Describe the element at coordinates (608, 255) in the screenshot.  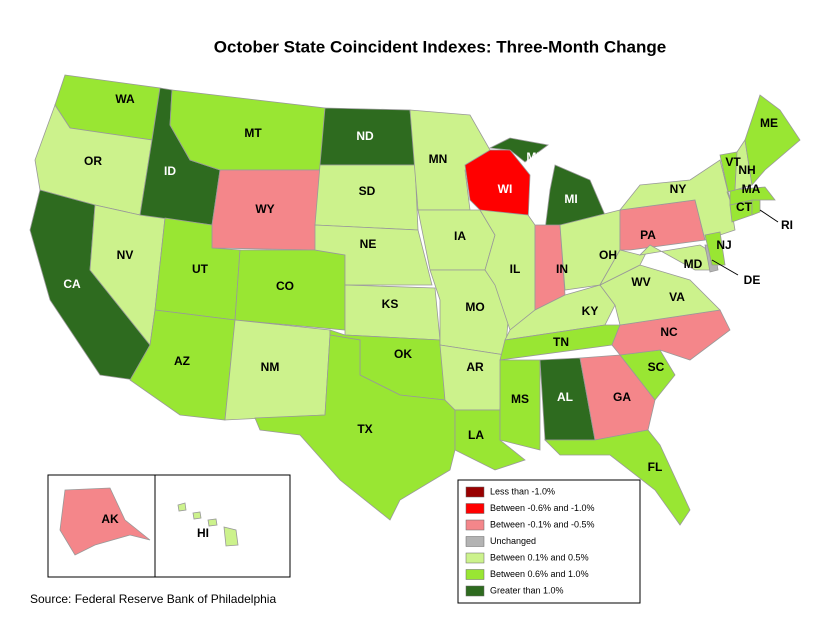
I see `state-label: OH` at that location.